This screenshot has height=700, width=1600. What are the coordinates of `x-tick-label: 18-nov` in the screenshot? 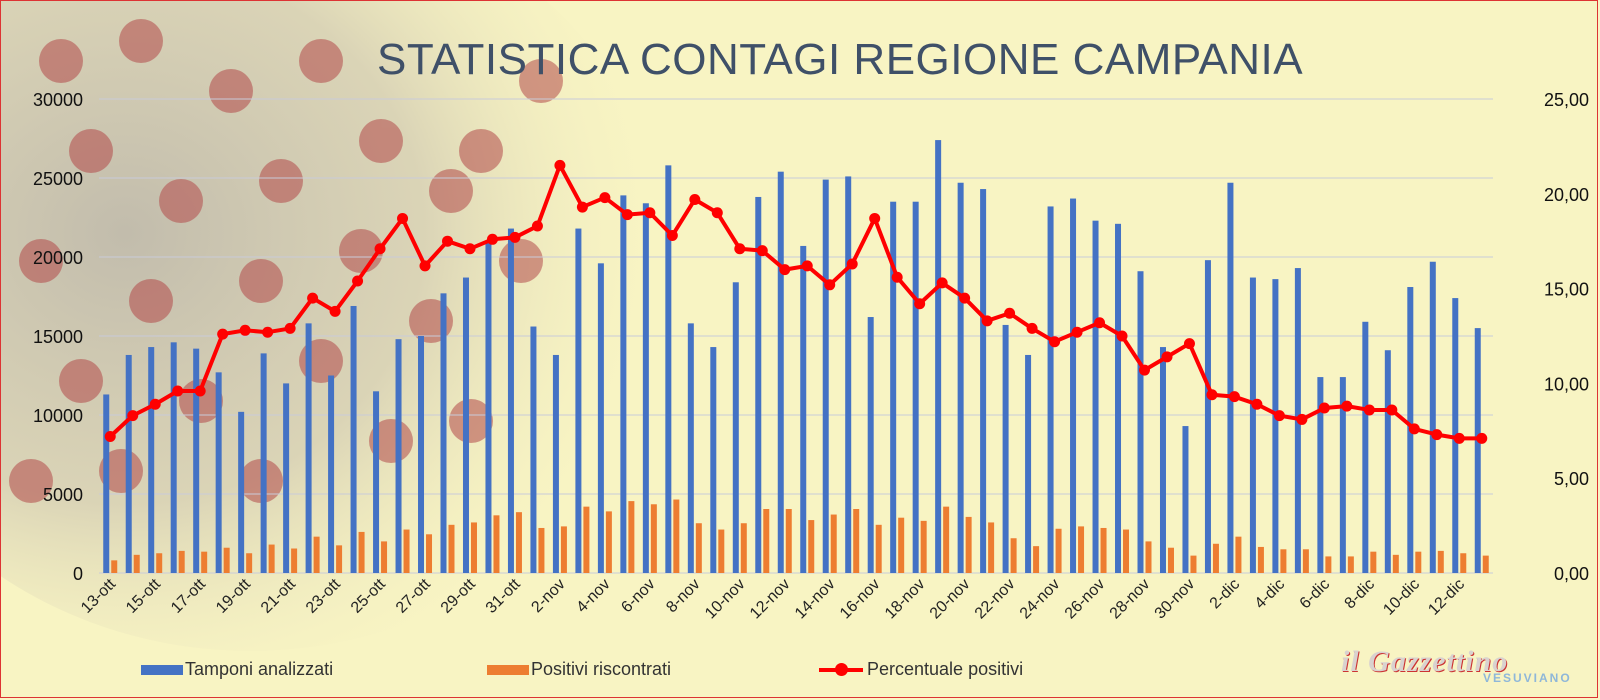 It's located at (905, 599).